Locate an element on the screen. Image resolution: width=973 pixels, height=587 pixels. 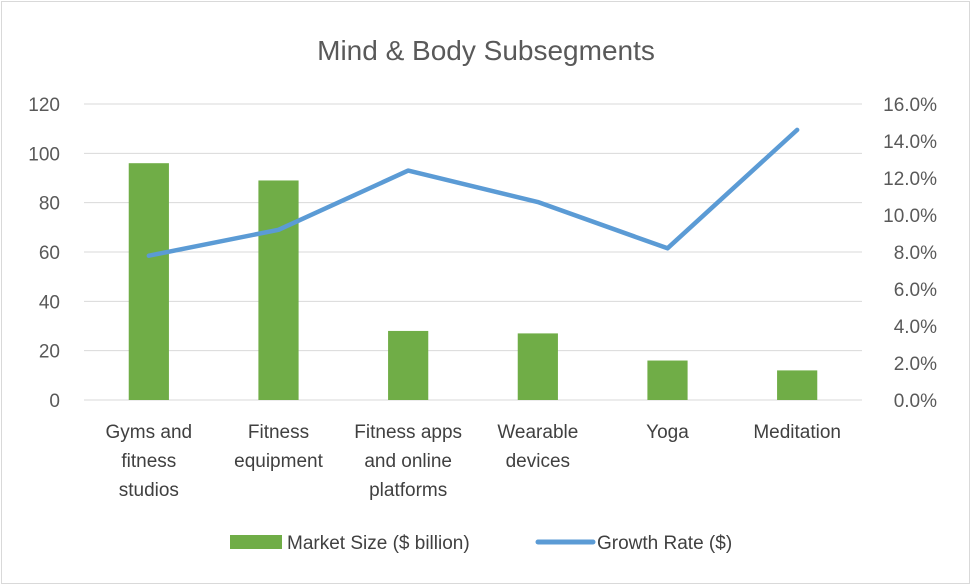
y-left-tick-label: 60 is located at coordinates (49, 253).